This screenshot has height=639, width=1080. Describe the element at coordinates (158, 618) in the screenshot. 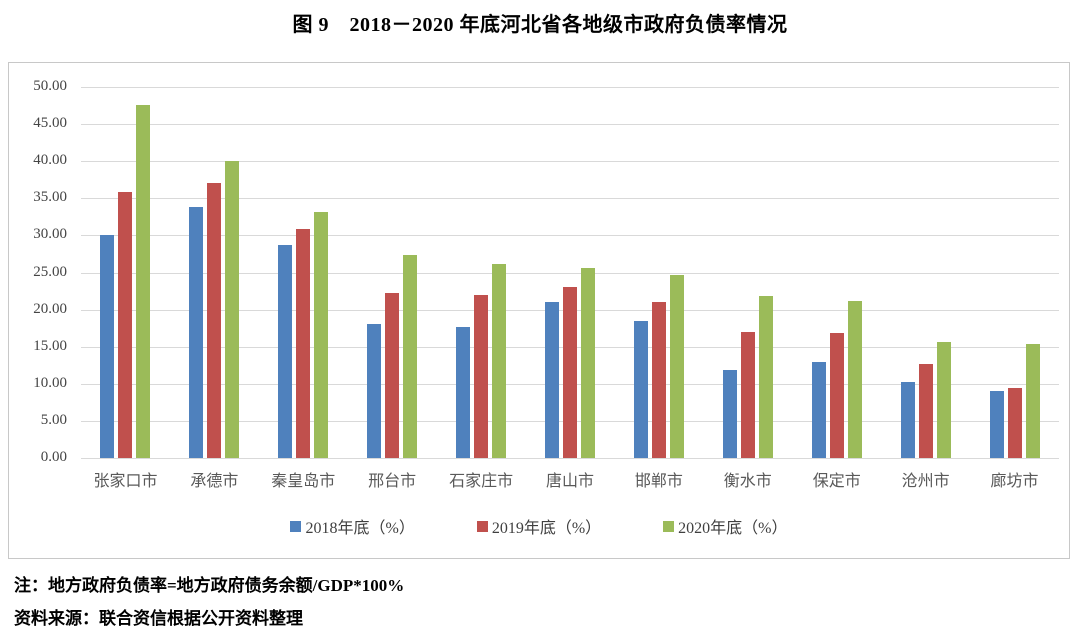

I see `chart-source: 资料来源：联合资信根据公开资料整理` at that location.